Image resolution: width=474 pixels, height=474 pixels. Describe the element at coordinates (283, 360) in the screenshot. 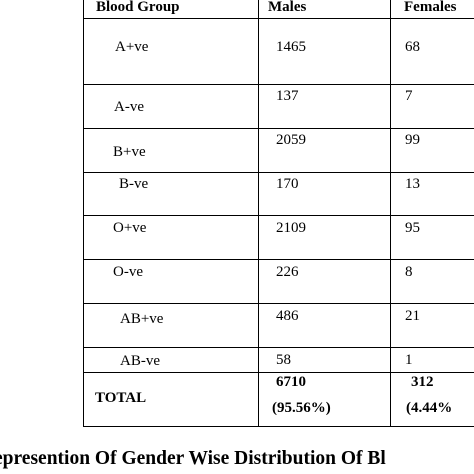

I see `cell-males: 58` at that location.